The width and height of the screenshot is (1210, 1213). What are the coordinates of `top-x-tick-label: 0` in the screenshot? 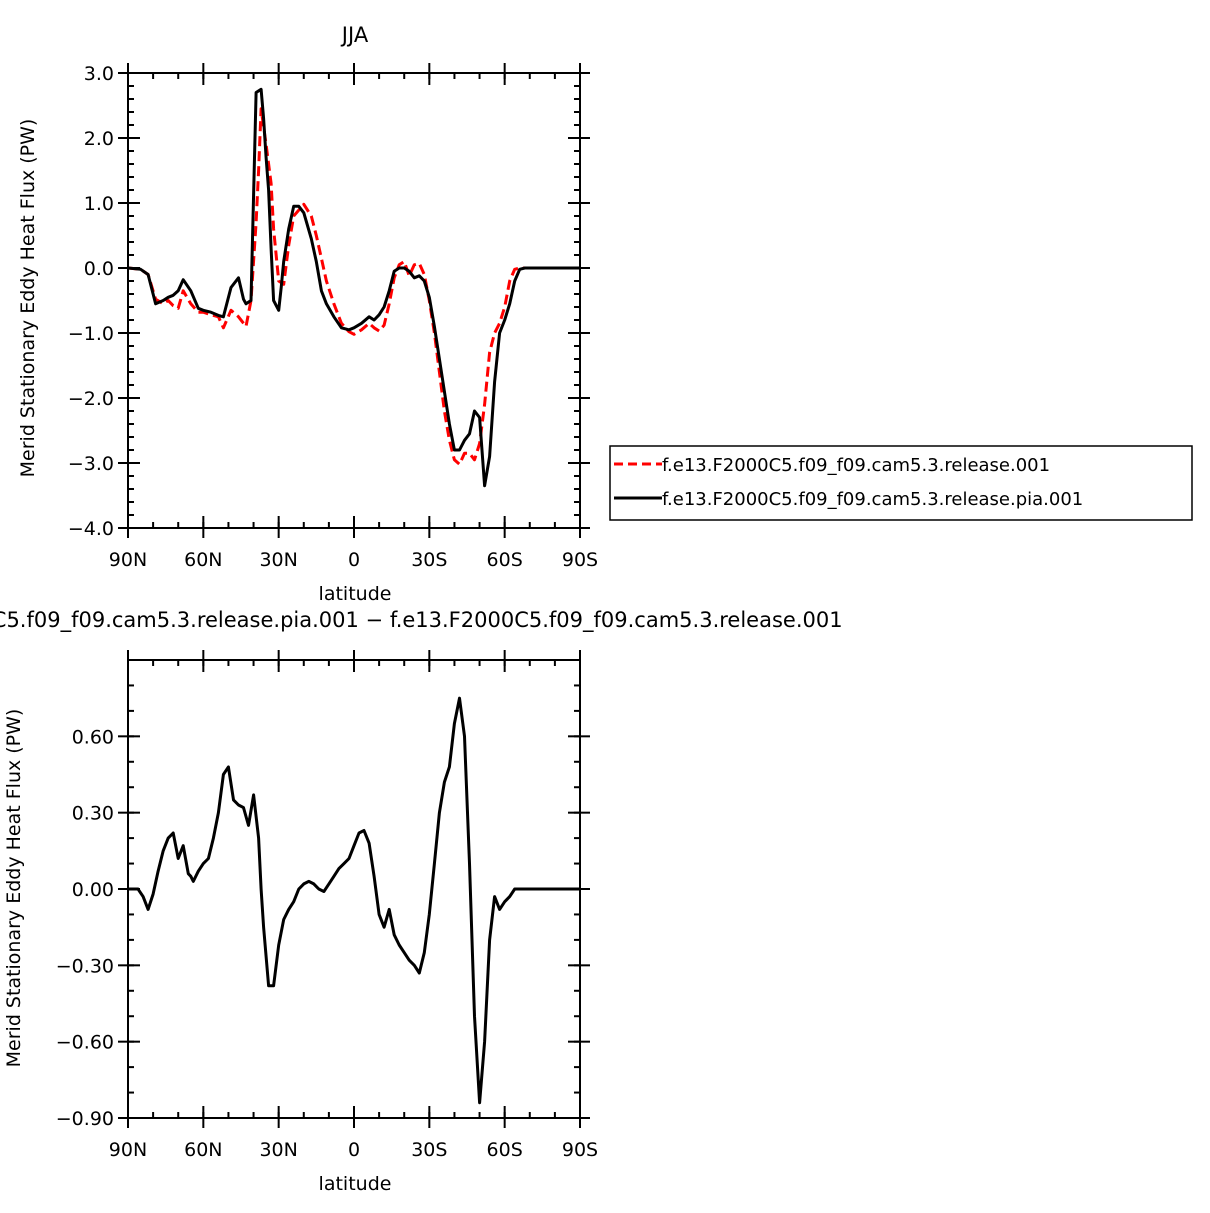 It's located at (354, 560).